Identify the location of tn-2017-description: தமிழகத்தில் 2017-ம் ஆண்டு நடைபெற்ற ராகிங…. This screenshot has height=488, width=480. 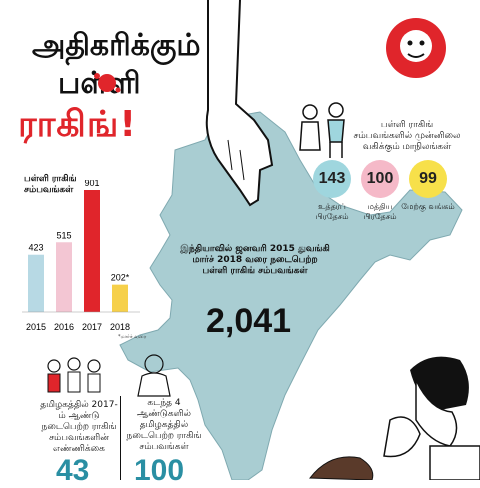
(79, 427).